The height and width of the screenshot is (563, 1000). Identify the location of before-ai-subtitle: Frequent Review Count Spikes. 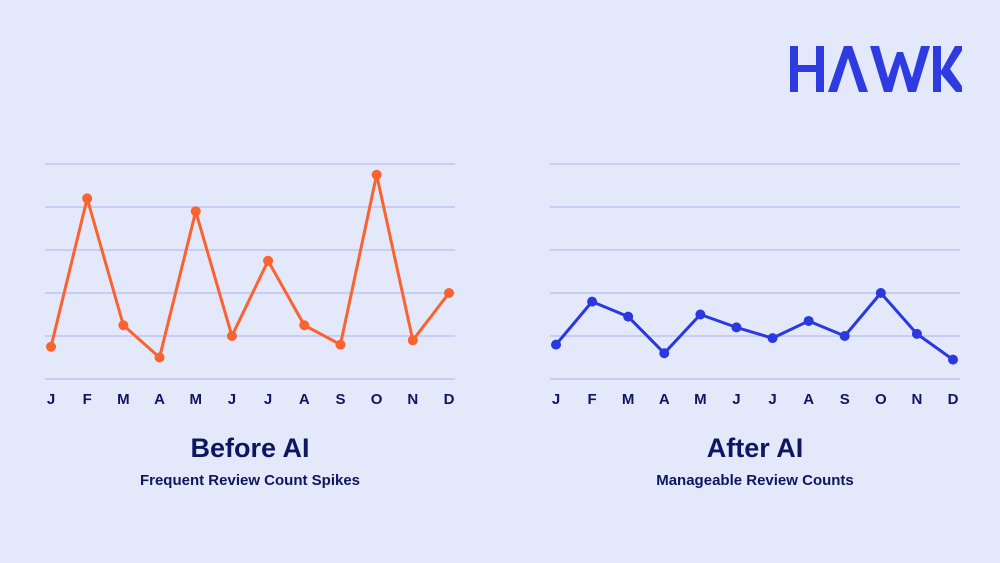
(250, 480).